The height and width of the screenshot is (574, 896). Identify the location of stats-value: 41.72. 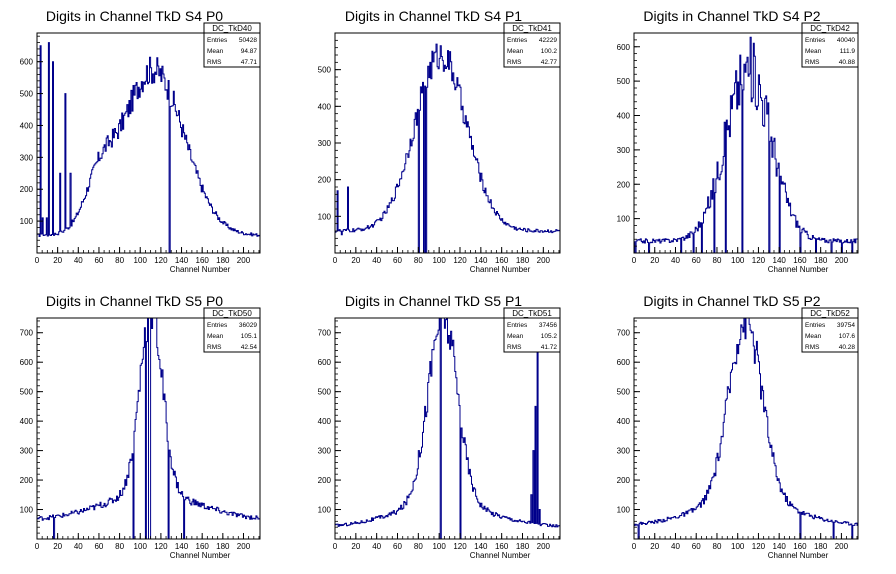
(549, 347).